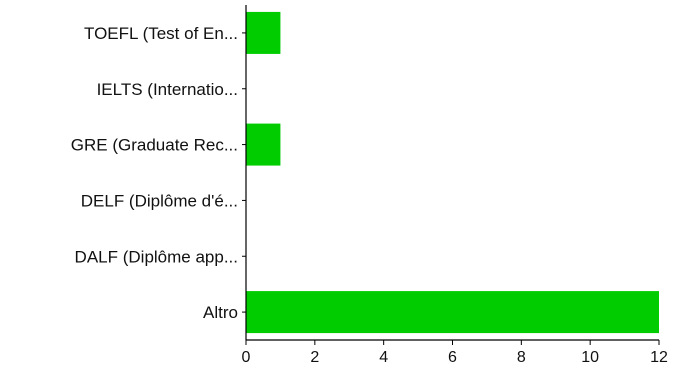 Image resolution: width=678 pixels, height=369 pixels. What do you see at coordinates (314, 357) in the screenshot?
I see `x-tick-label-1: 2` at bounding box center [314, 357].